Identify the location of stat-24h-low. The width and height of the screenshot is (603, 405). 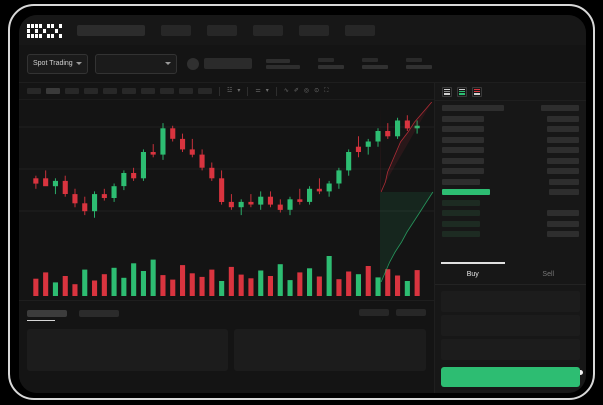
(374, 63).